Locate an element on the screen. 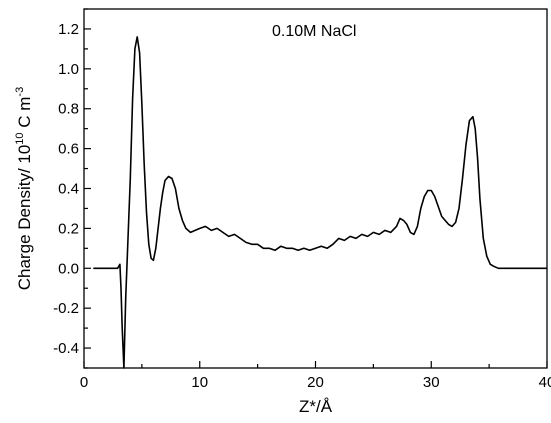  y-axis-title: Charge Density/ 1010 C m-3 is located at coordinates (24, 188).